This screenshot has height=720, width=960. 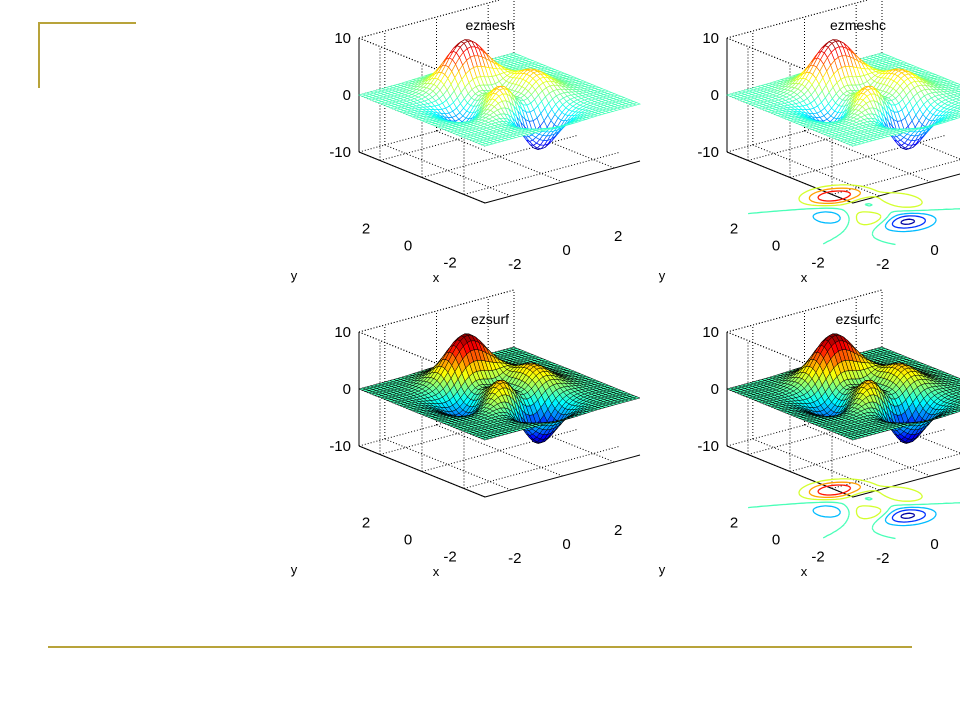 What do you see at coordinates (490, 319) in the screenshot?
I see `chart-title: ezsurf` at bounding box center [490, 319].